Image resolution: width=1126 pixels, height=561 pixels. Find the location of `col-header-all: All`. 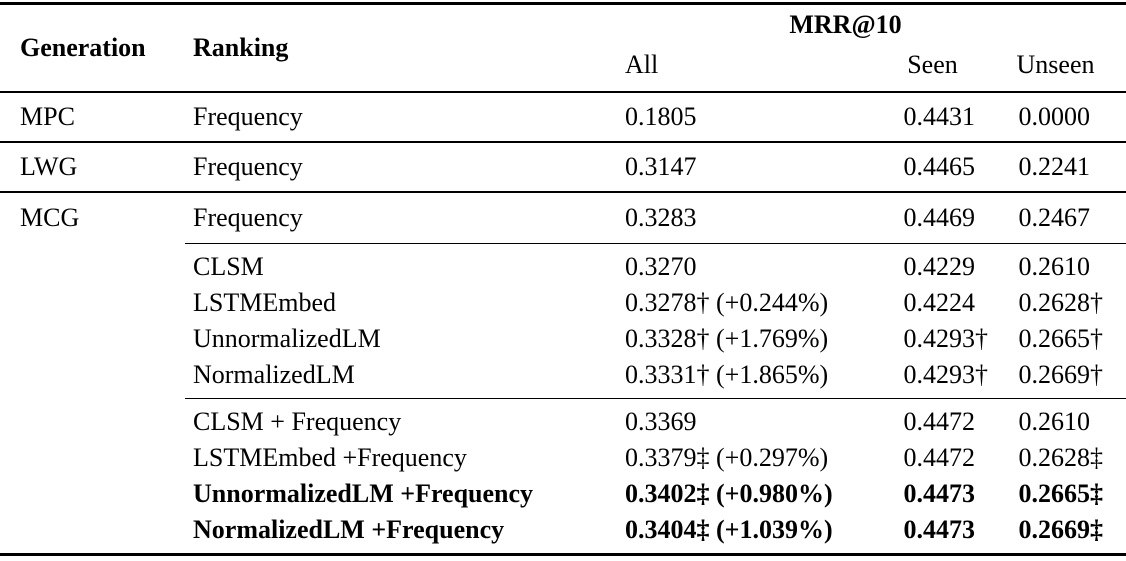

col-header-all: All is located at coordinates (752, 69).